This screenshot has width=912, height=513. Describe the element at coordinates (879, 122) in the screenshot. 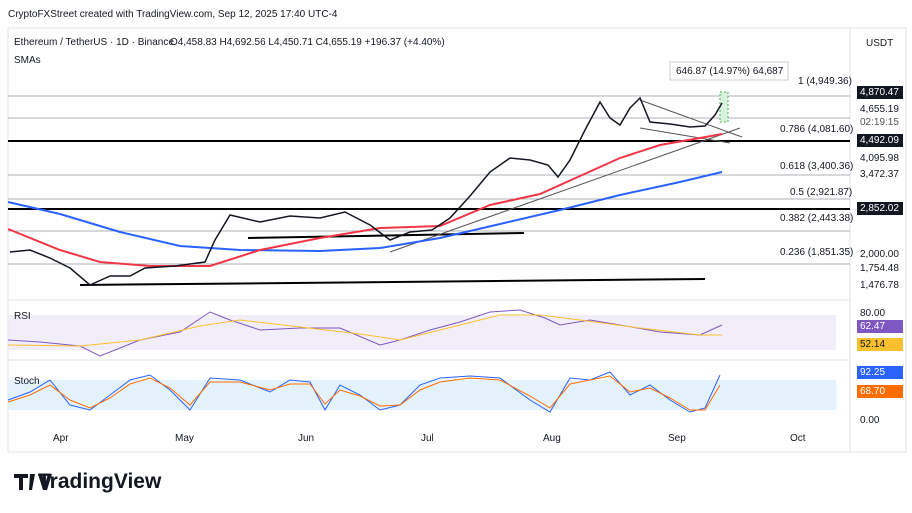

I see `price-label: 02:19:15` at that location.